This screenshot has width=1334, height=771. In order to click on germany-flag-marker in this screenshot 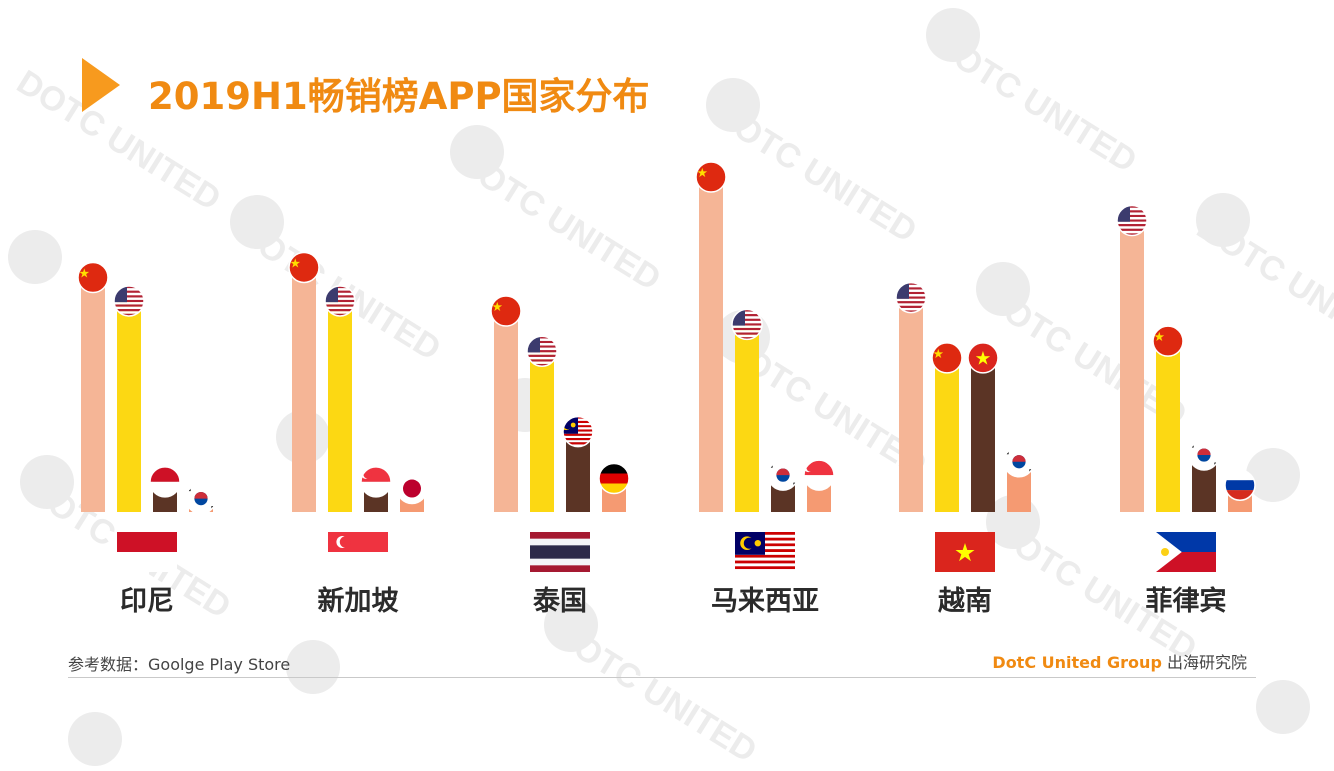, I will do `click(614, 478)`.